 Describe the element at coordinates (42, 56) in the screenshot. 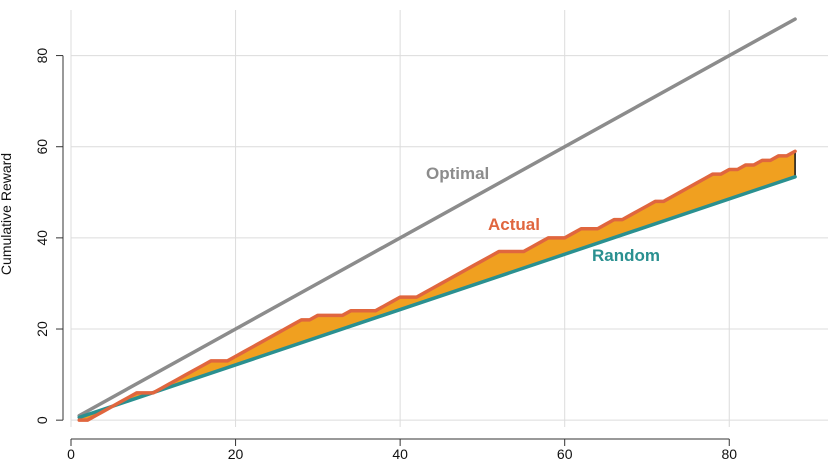

I see `y-tick-label: 80` at that location.